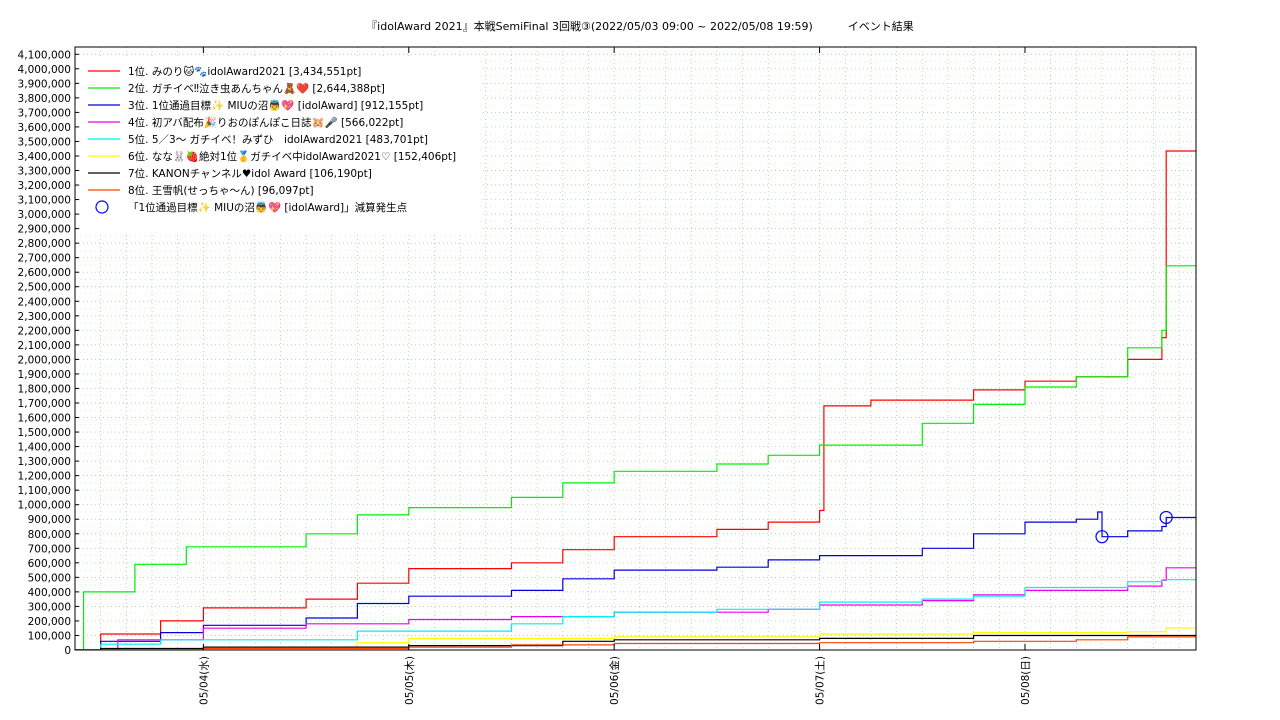  I want to click on x-tick-label: 05/08(日), so click(1026, 680).